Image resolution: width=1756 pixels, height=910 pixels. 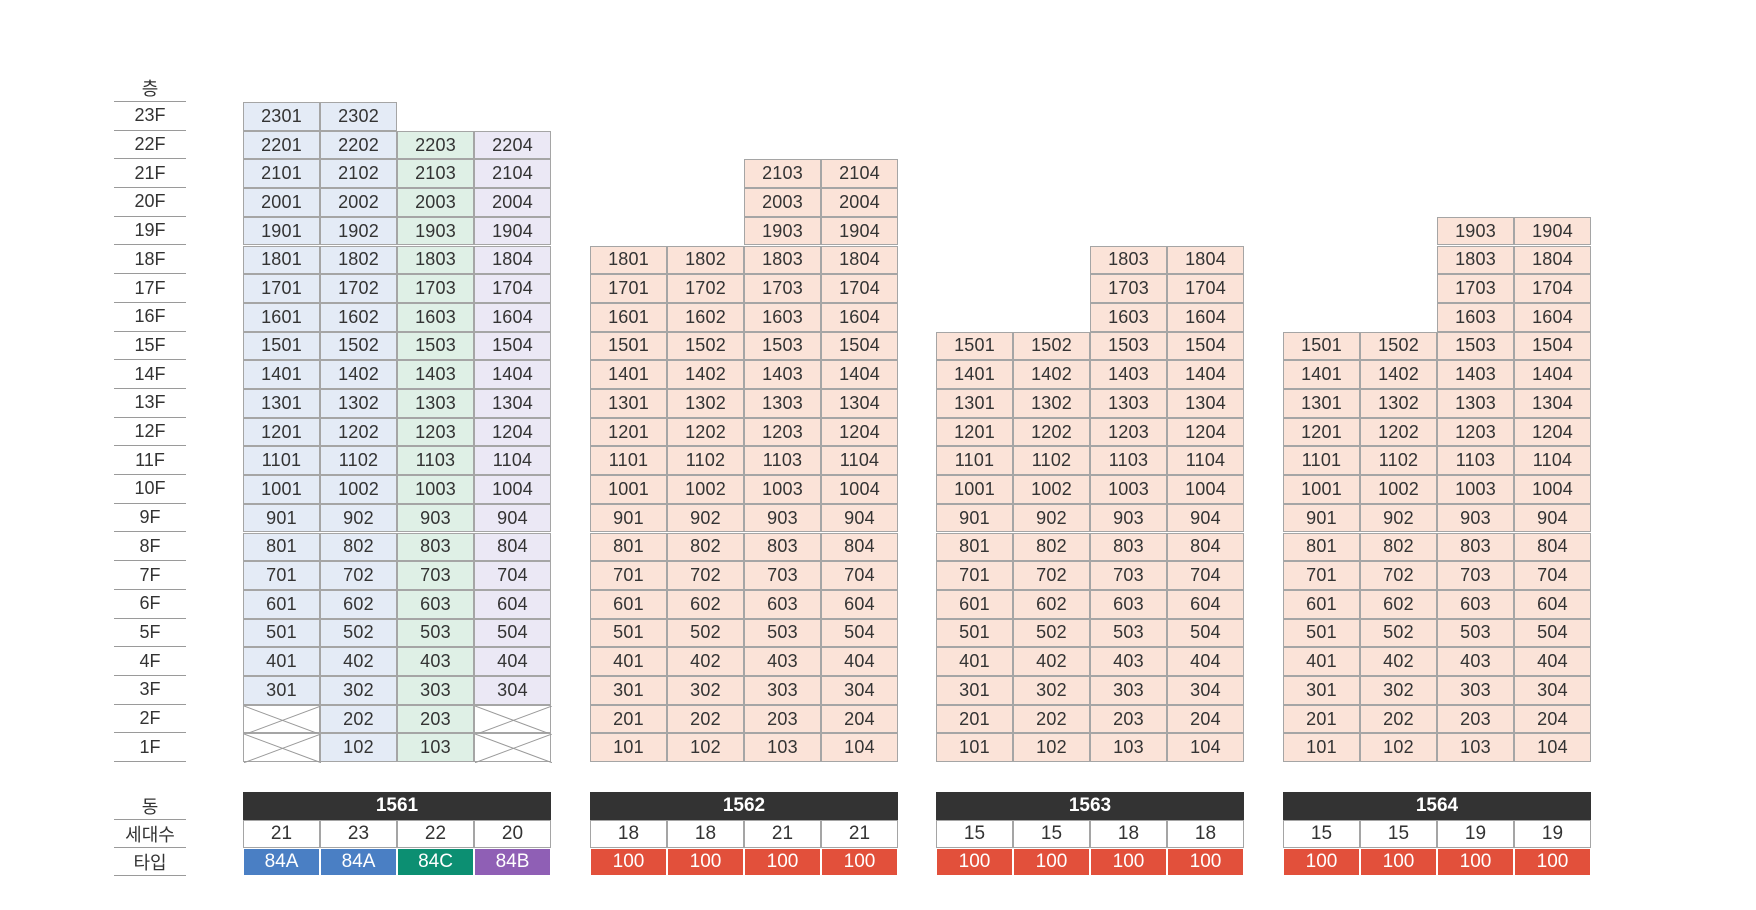 I want to click on households-cell: 20, so click(x=512, y=834).